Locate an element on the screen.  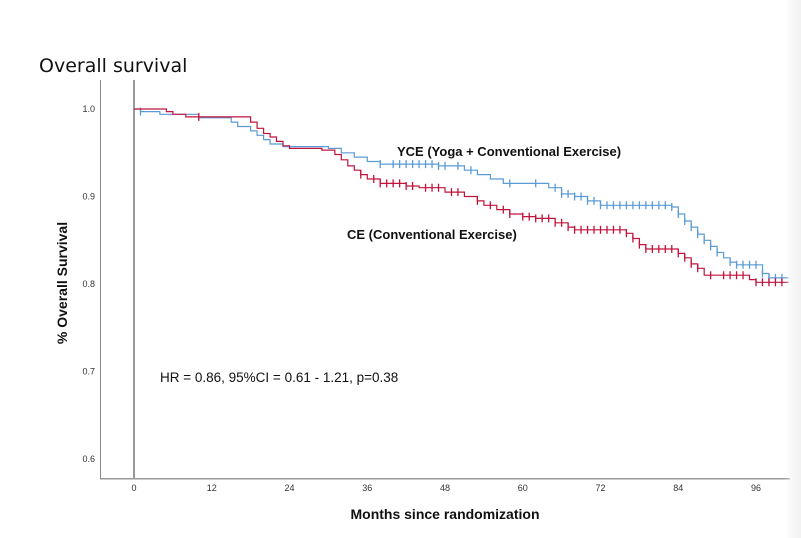
x-tick-label: 24 is located at coordinates (289, 488).